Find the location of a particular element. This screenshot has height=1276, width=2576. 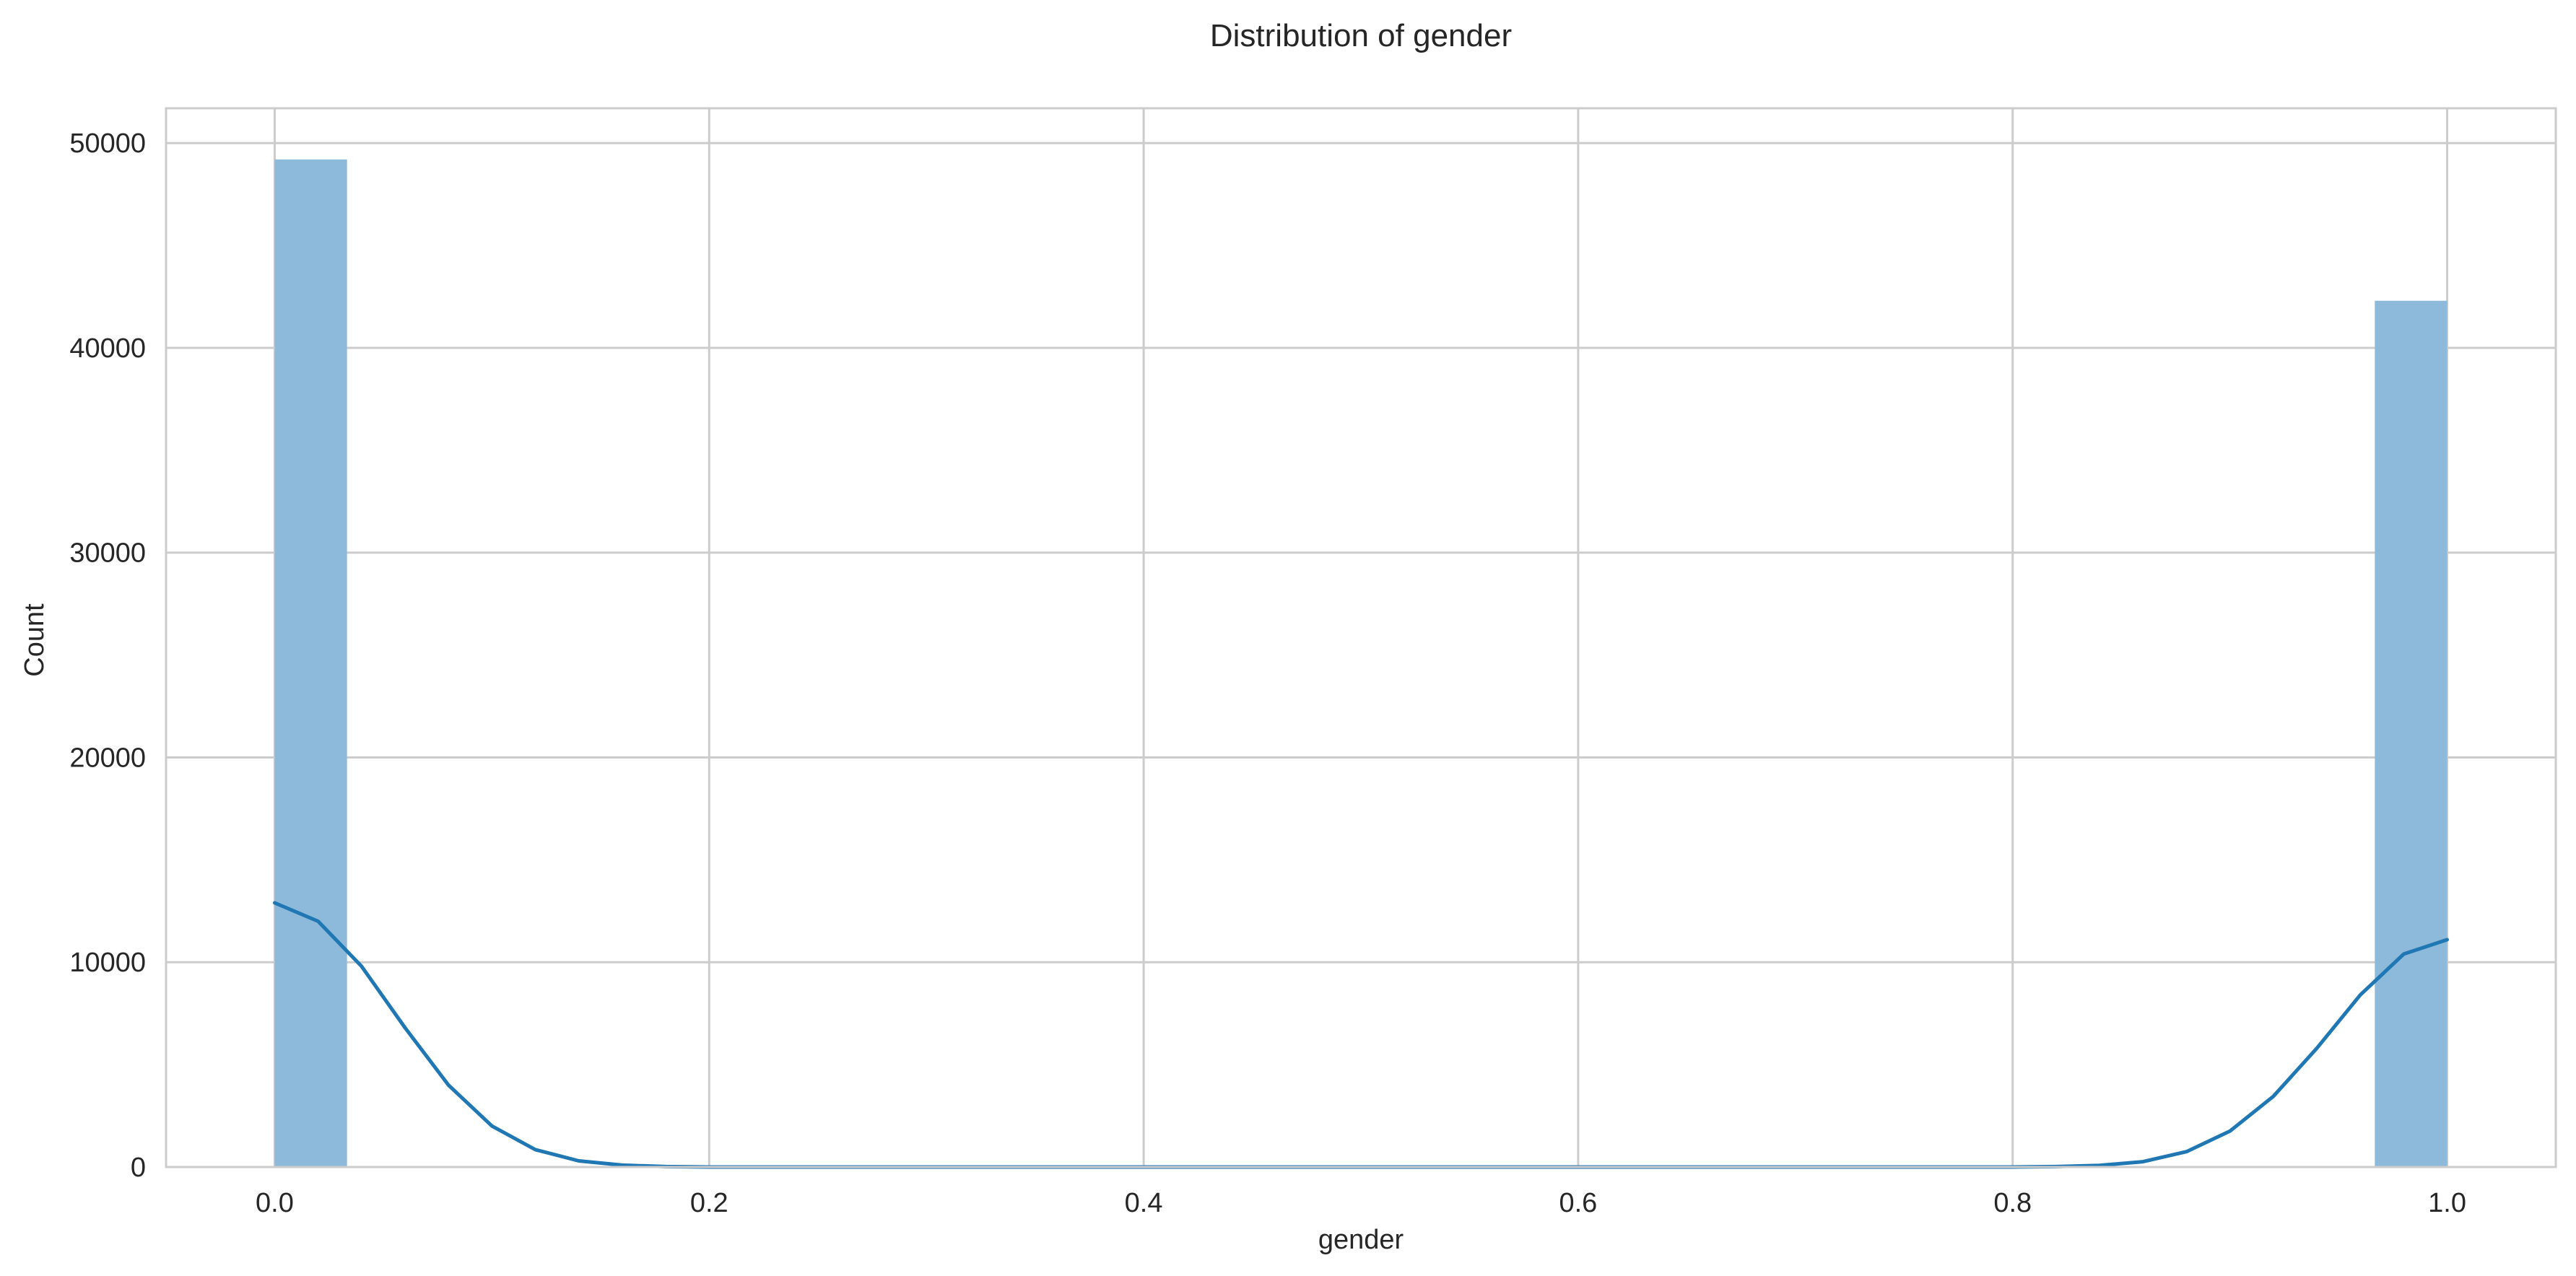

x-tick-labels: 0.0 0.2 0.4 0.6 0.8 1.0 is located at coordinates (1361, 1203).